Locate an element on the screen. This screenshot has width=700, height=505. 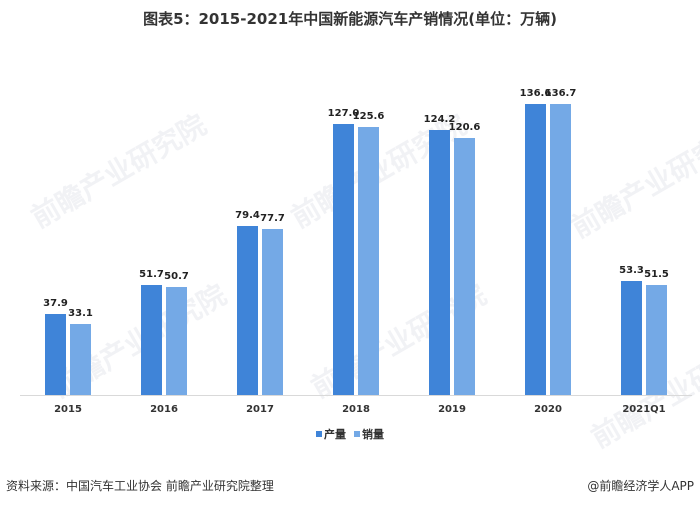
sales-bar-2021Q1 is located at coordinates (656, 340).